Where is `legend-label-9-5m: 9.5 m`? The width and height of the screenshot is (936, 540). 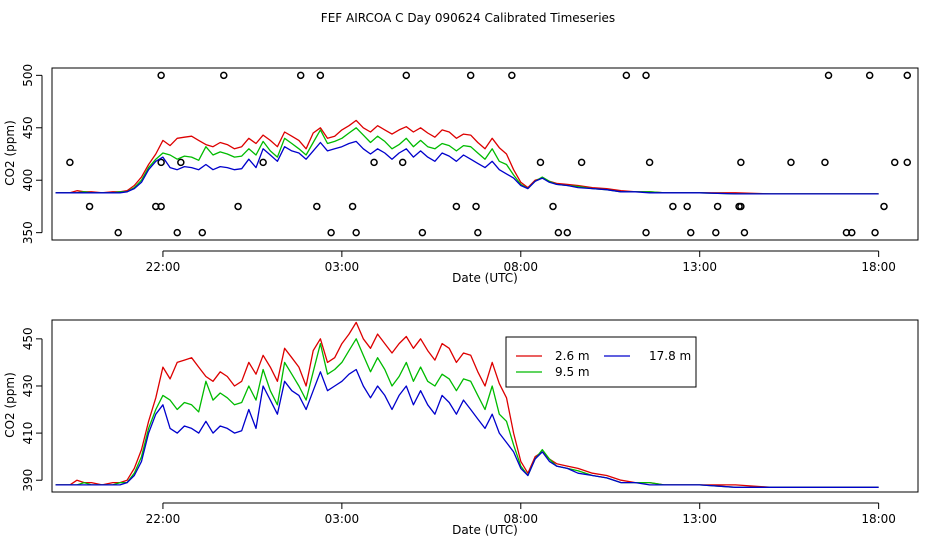 legend-label-9-5m: 9.5 m is located at coordinates (572, 372).